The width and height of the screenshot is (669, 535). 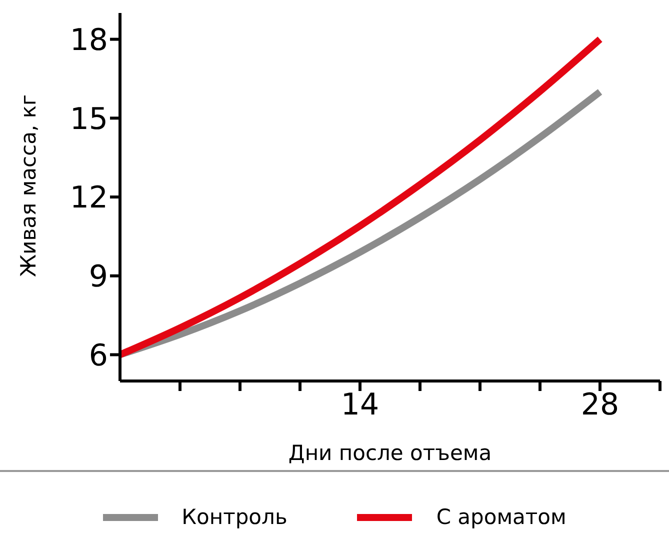 What do you see at coordinates (98, 277) in the screenshot?
I see `y-tick-label: 9` at bounding box center [98, 277].